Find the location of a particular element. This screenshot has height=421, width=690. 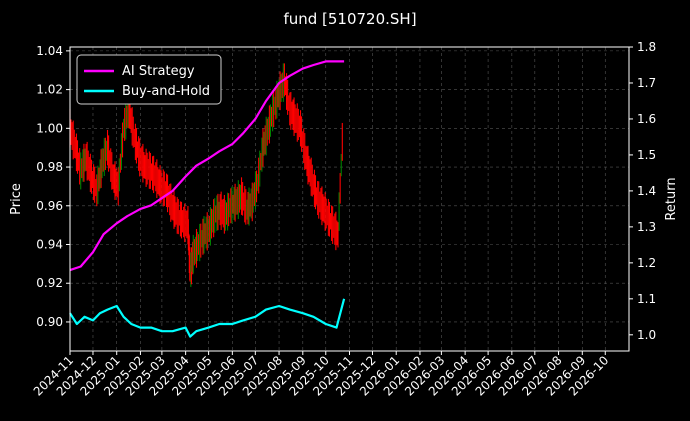

buy-and-hold-line is located at coordinates (207, 318).